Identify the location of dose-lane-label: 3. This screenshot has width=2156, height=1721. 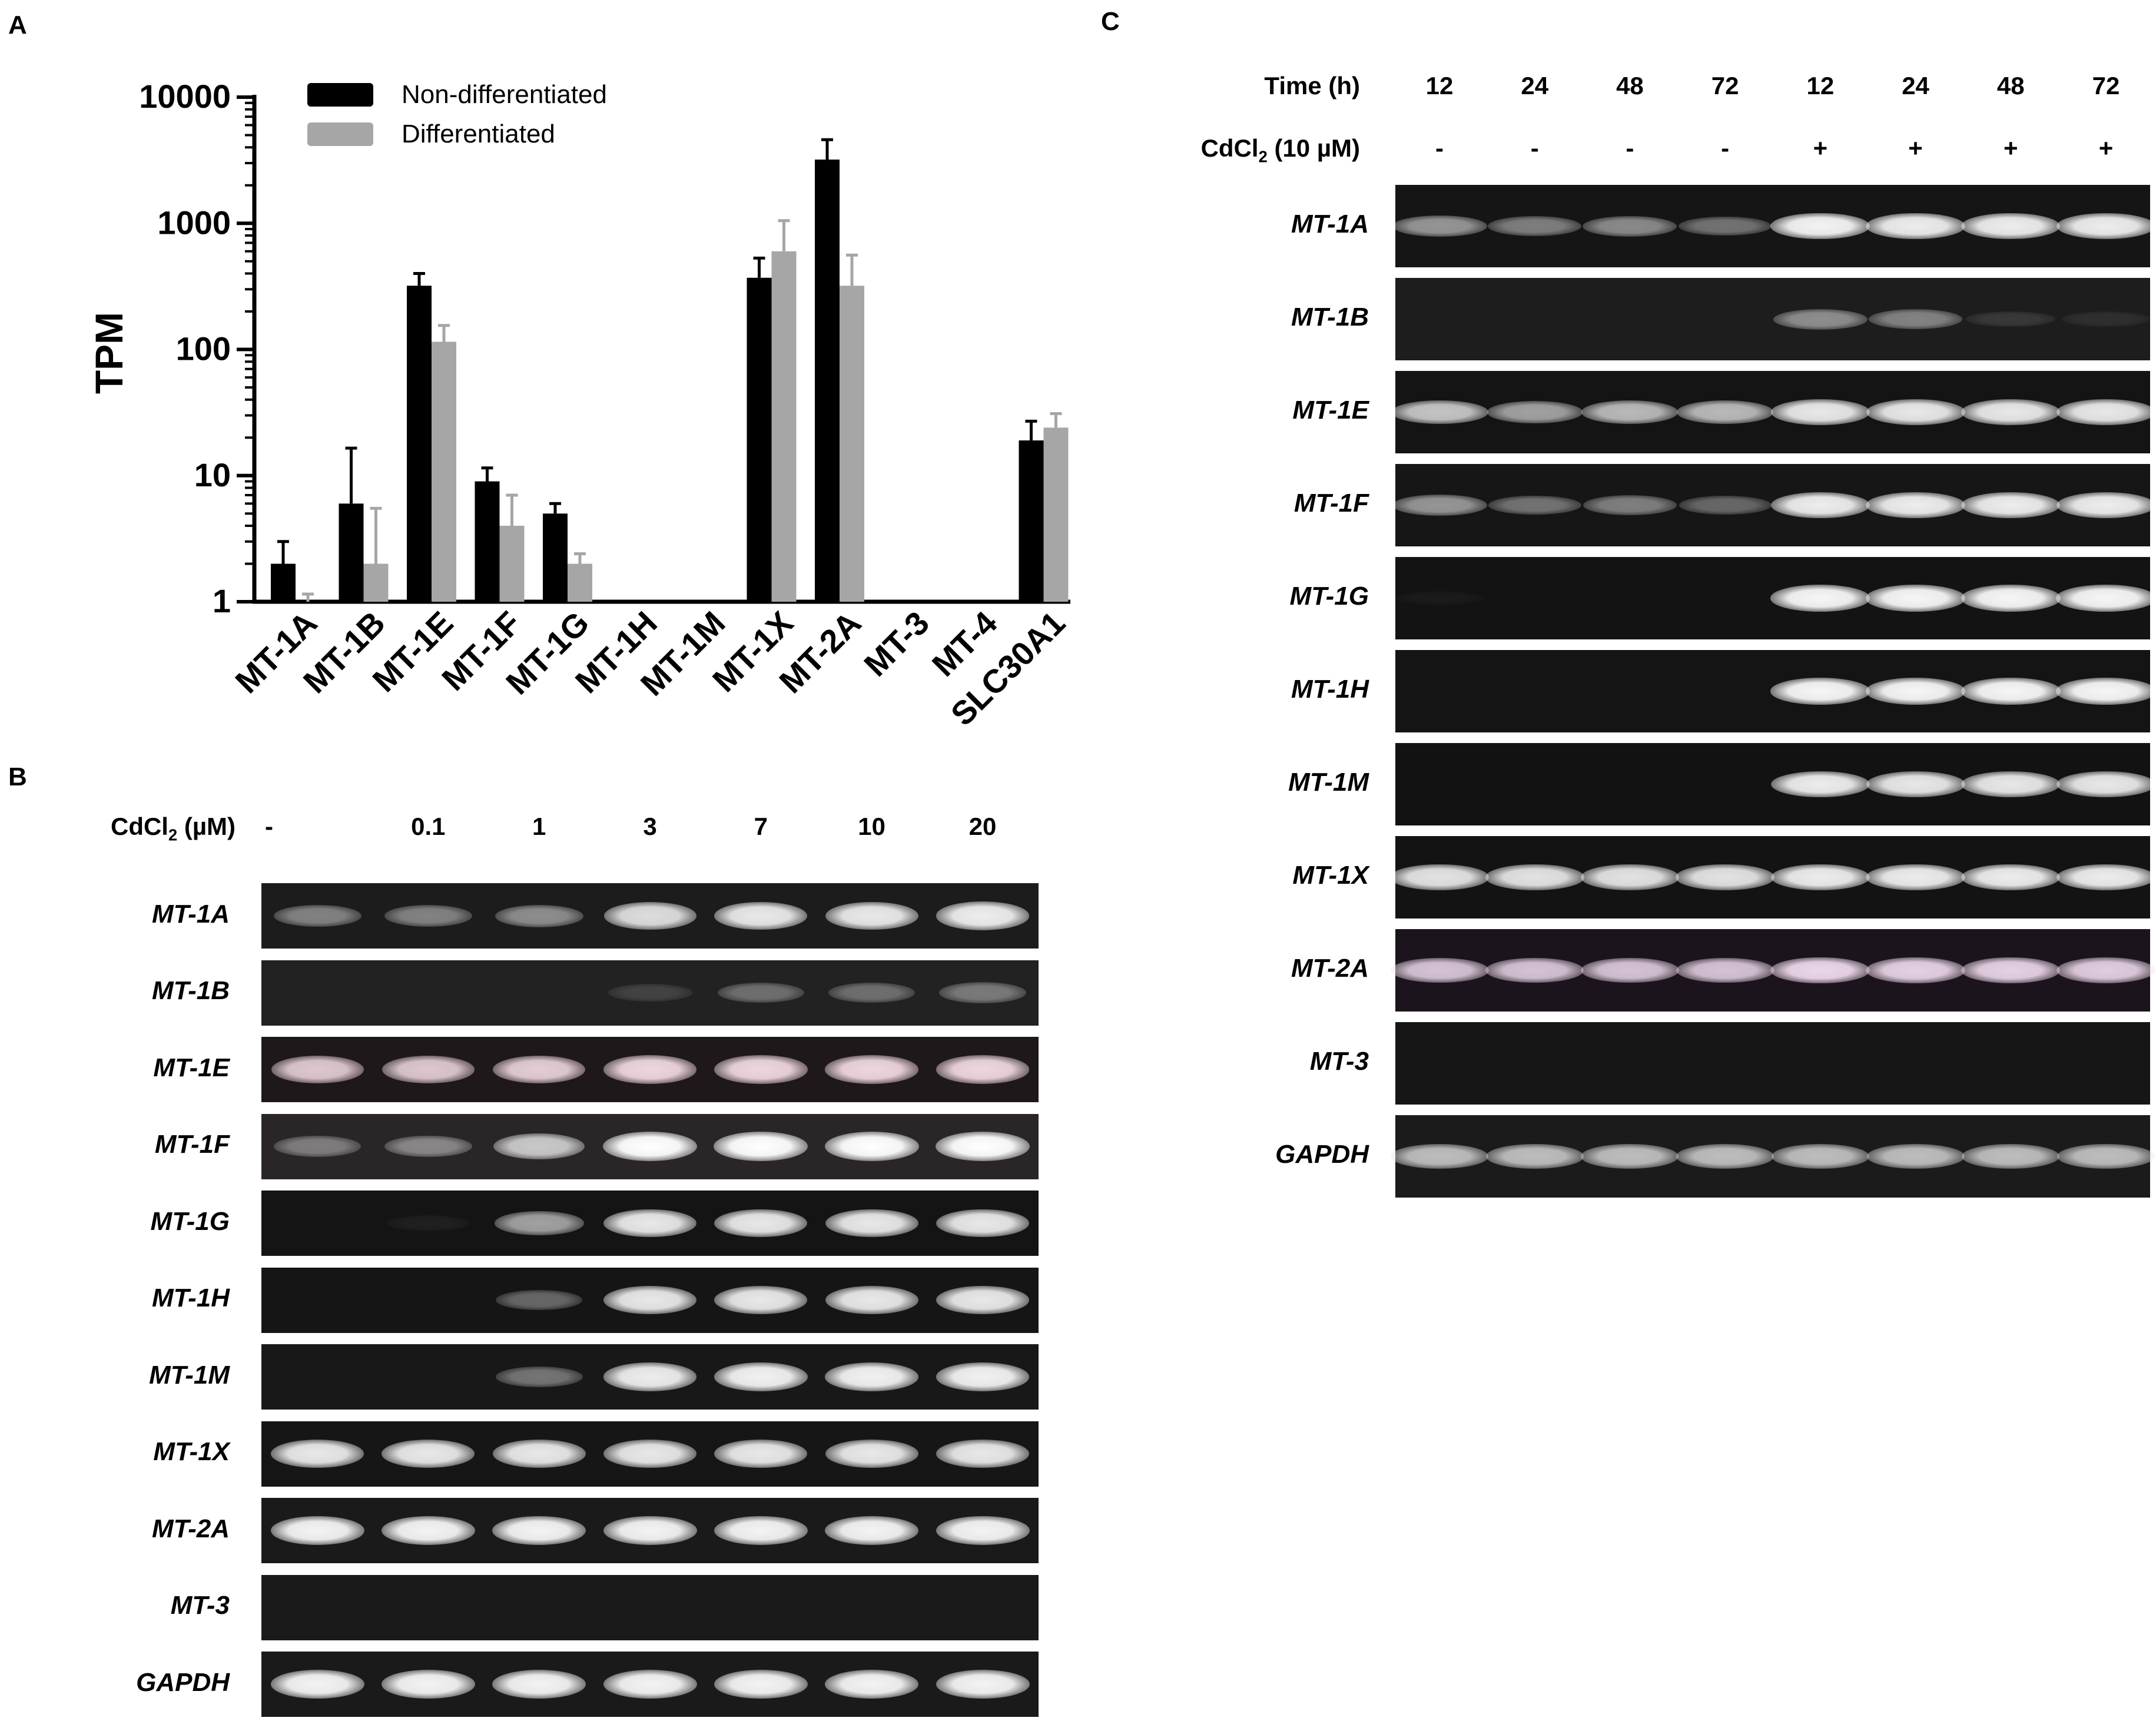
(650, 826).